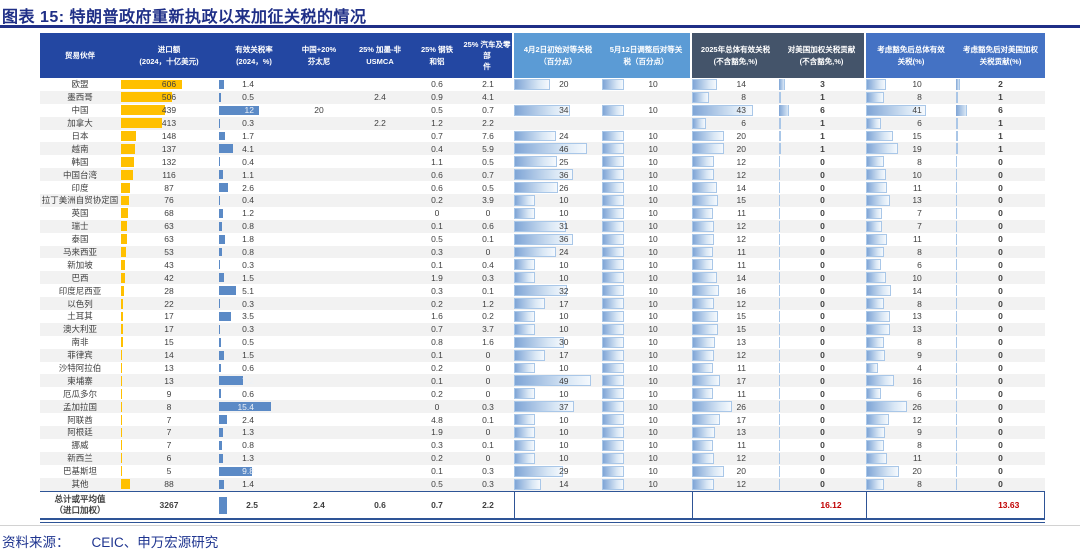 Image resolution: width=1080 pixels, height=556 pixels. Describe the element at coordinates (79, 406) in the screenshot. I see `cell-text: 孟加拉国` at that location.